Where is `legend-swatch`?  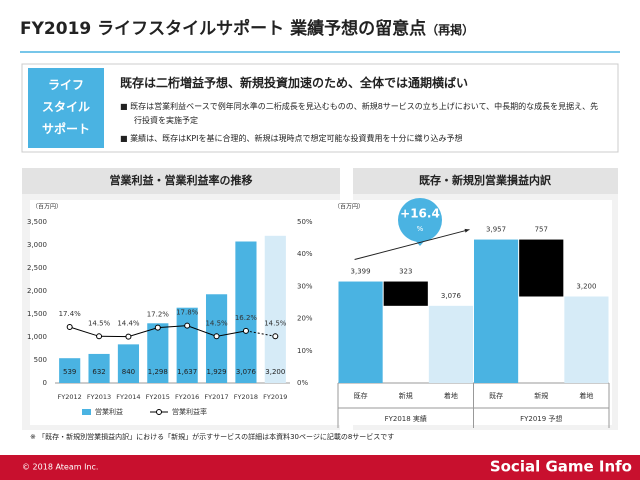
legend-swatch is located at coordinates (86, 412).